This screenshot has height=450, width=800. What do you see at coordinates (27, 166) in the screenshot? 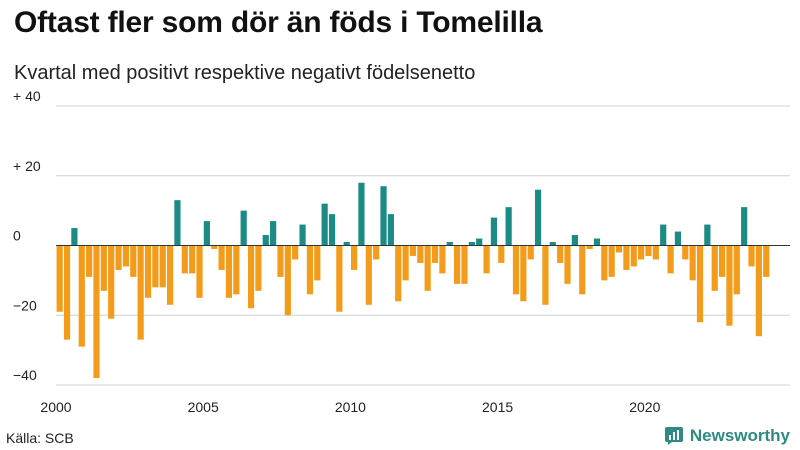
I see `y-tick-label: + 20` at bounding box center [27, 166].